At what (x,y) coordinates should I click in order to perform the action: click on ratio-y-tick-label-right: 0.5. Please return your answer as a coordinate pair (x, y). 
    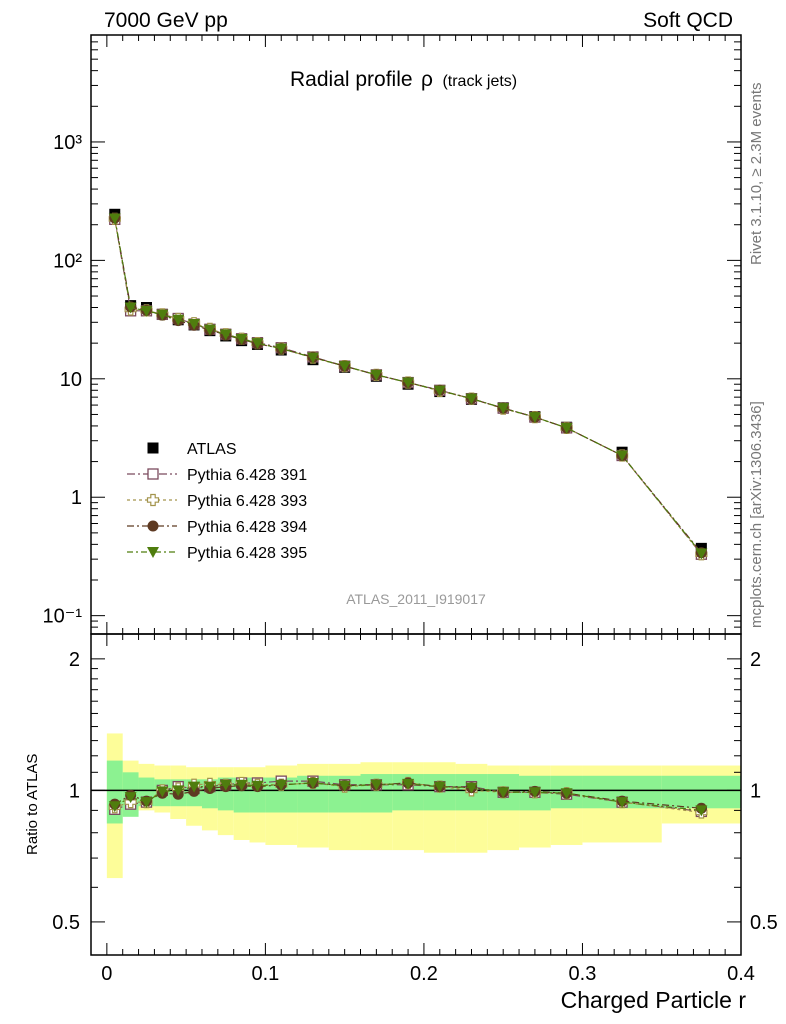
    Looking at the image, I should click on (764, 923).